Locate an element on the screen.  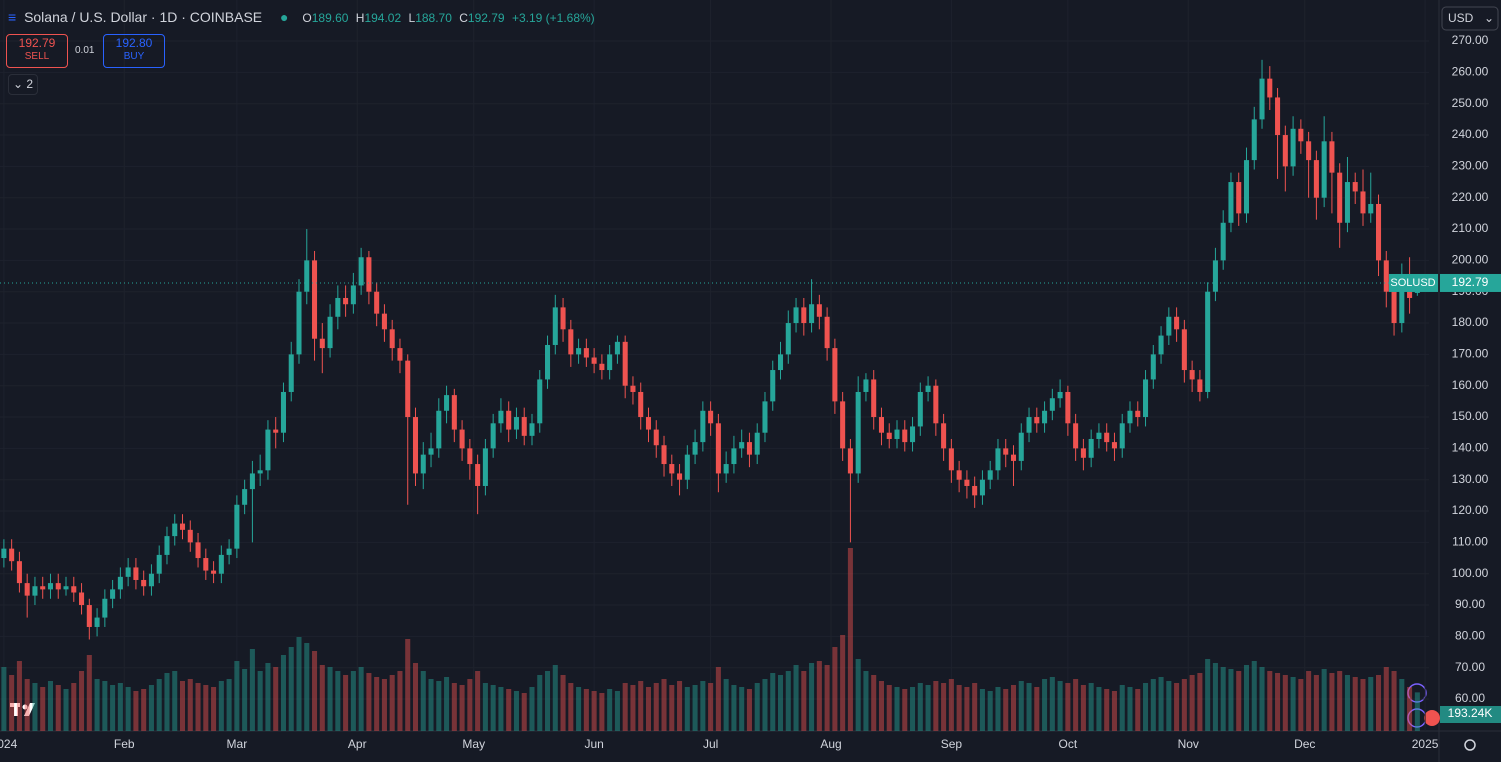
x-tick-label: Oct is located at coordinates (1068, 744).